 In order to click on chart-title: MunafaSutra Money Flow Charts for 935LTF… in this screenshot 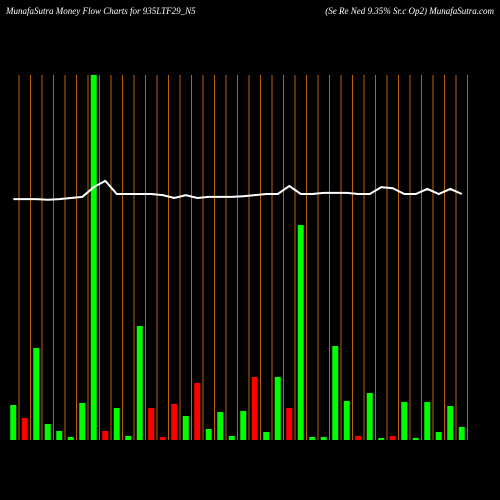, I will do `click(100, 11)`.